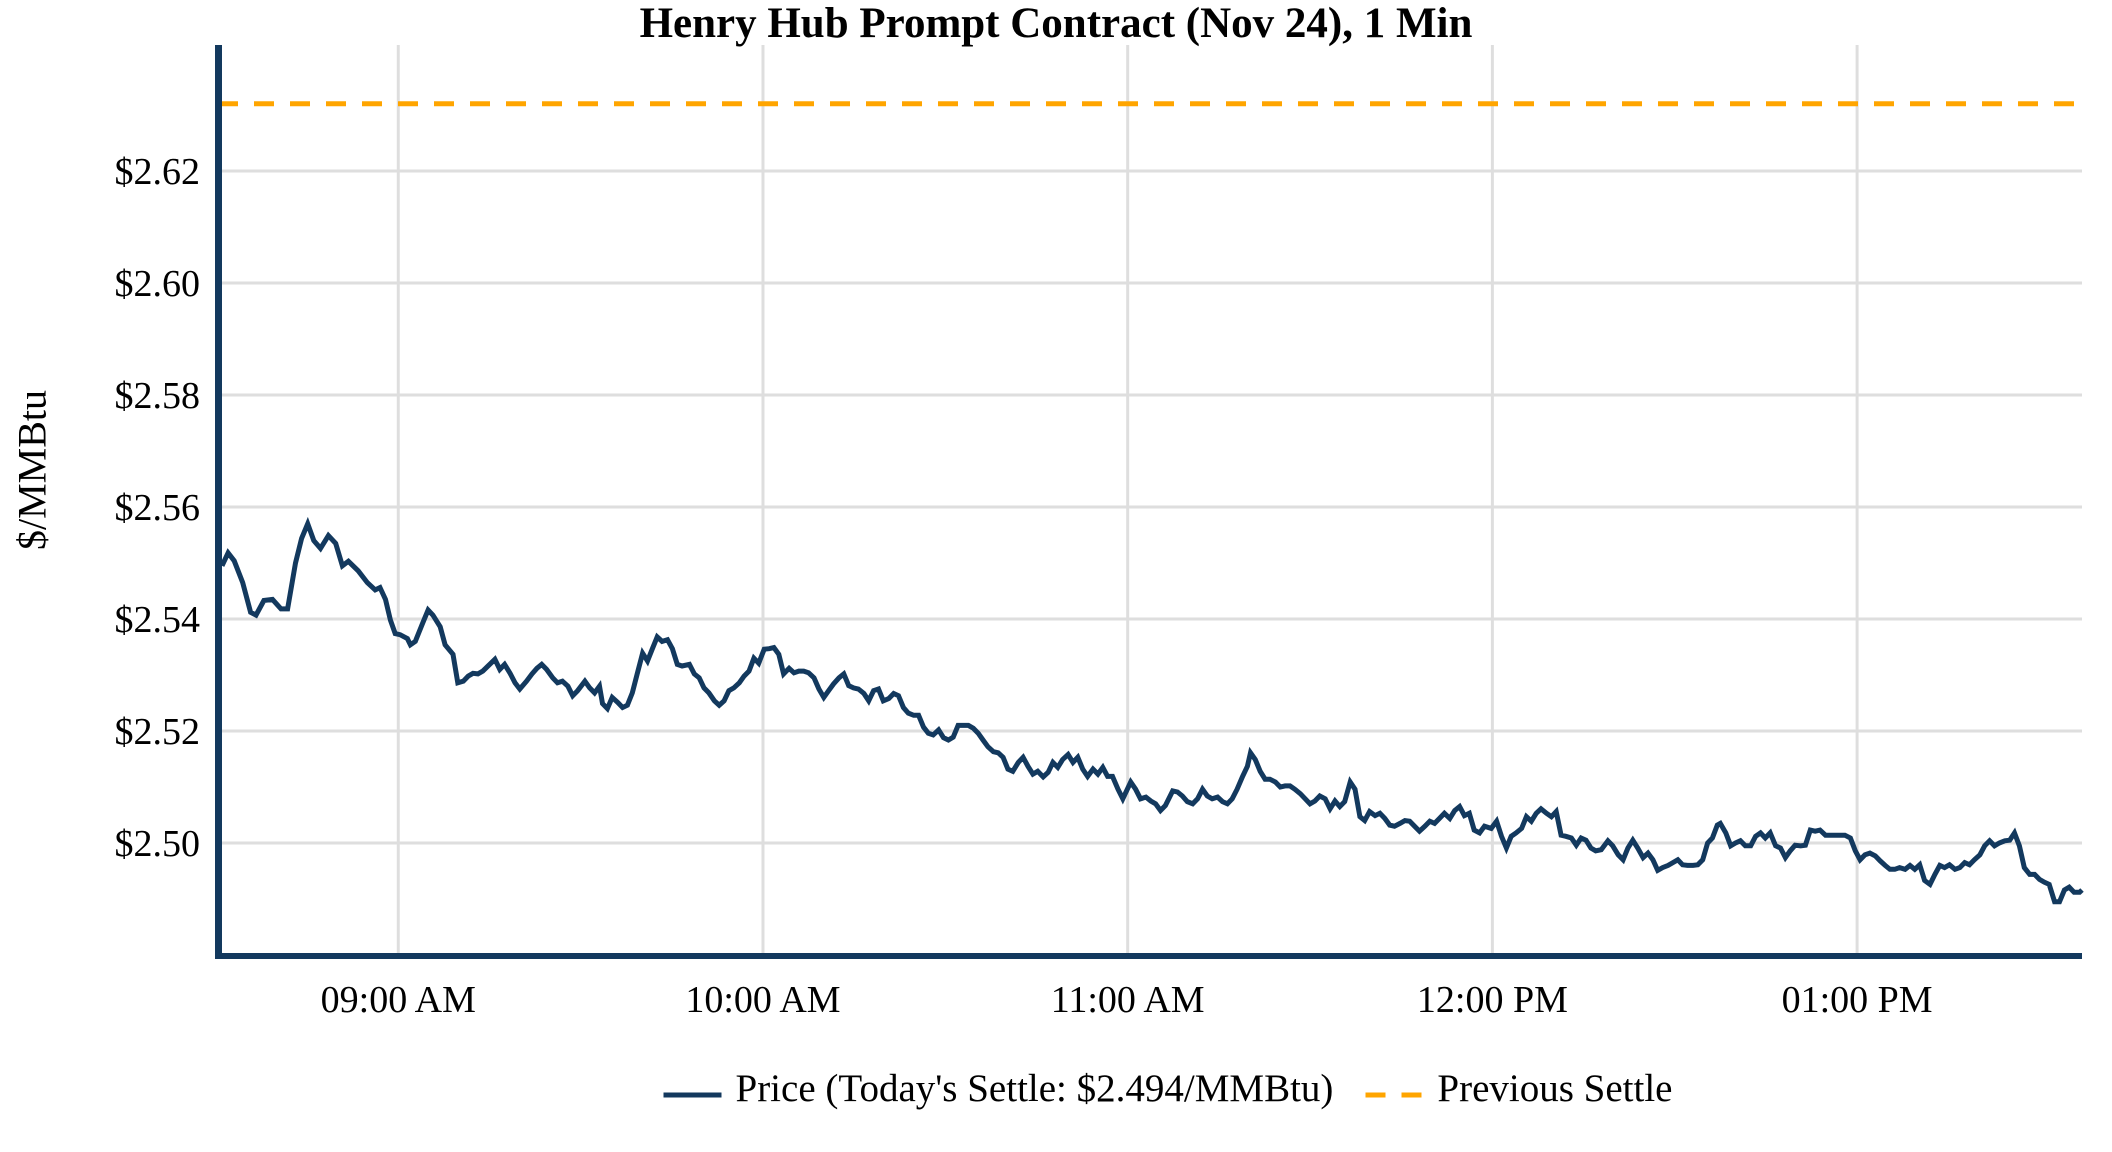 The width and height of the screenshot is (2112, 1152). I want to click on x-tick-label: 10:00 AM, so click(762, 1000).